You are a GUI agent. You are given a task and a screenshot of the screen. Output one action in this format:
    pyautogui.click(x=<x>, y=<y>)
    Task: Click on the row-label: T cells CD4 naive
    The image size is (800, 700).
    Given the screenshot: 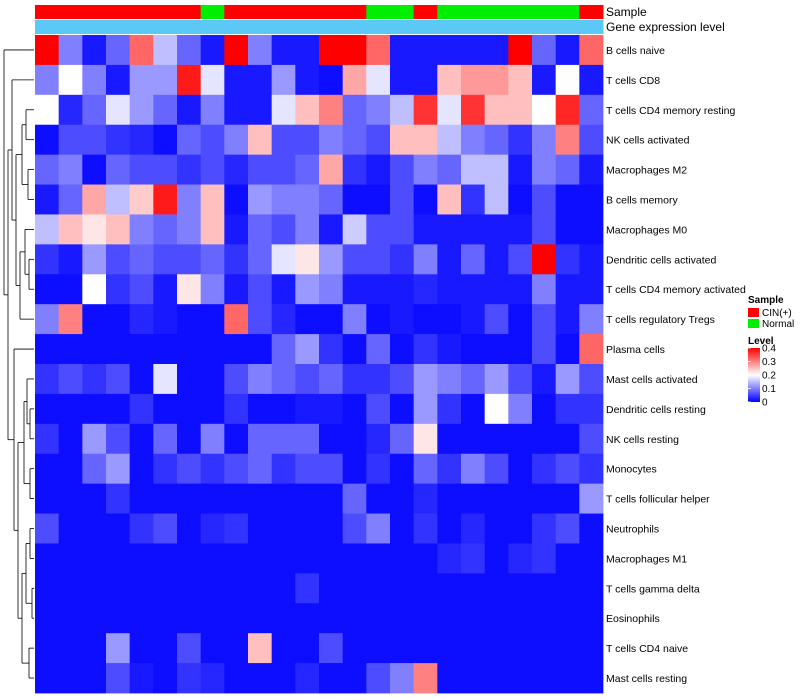 What is the action you would take?
    pyautogui.click(x=647, y=649)
    